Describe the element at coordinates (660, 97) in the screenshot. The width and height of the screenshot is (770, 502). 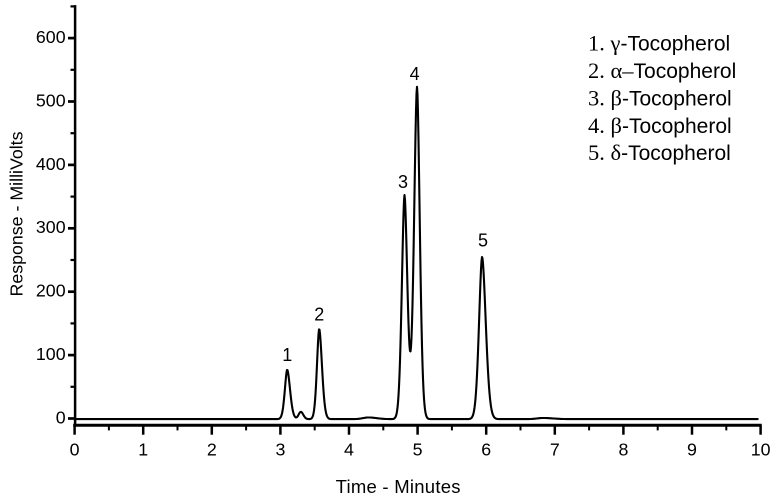
I see `svg-text: 3. β-Tocopherol` at that location.